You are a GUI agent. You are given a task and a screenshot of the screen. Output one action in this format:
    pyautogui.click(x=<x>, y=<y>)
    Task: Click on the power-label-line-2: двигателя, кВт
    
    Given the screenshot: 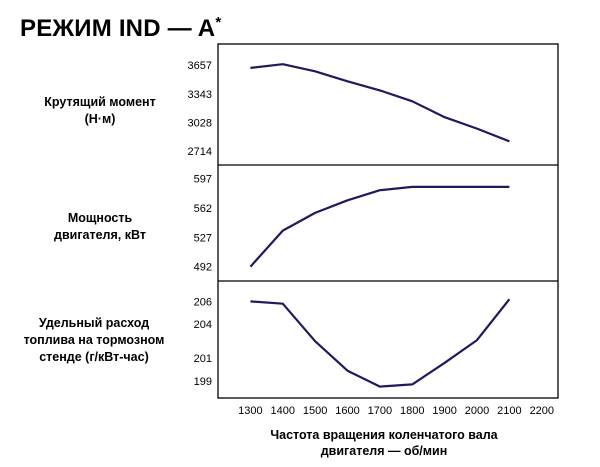 What is the action you would take?
    pyautogui.click(x=100, y=235)
    